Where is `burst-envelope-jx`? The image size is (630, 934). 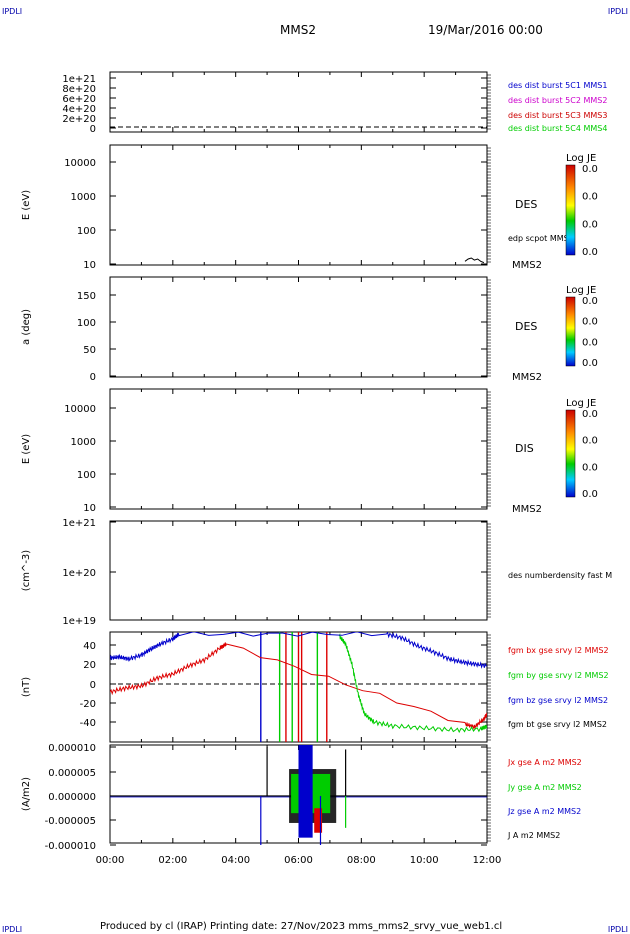
burst-envelope-jx is located at coordinates (318, 820).